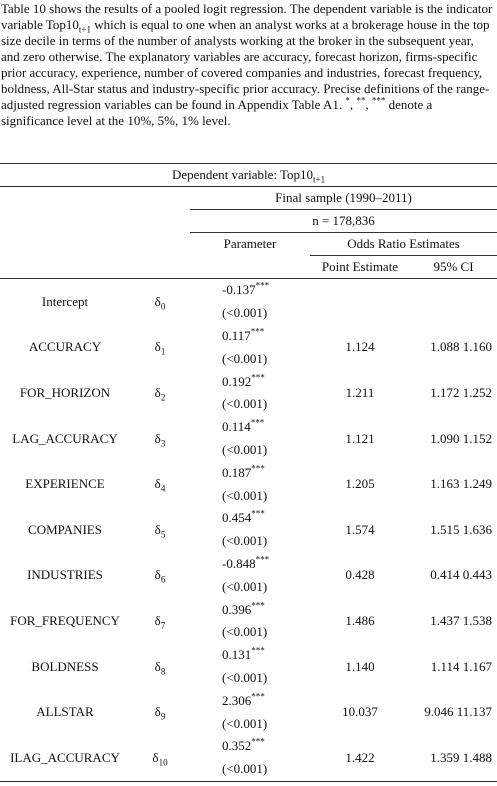 This screenshot has height=786, width=497. Describe the element at coordinates (453, 712) in the screenshot. I see `ci: 9.046 11.137` at that location.